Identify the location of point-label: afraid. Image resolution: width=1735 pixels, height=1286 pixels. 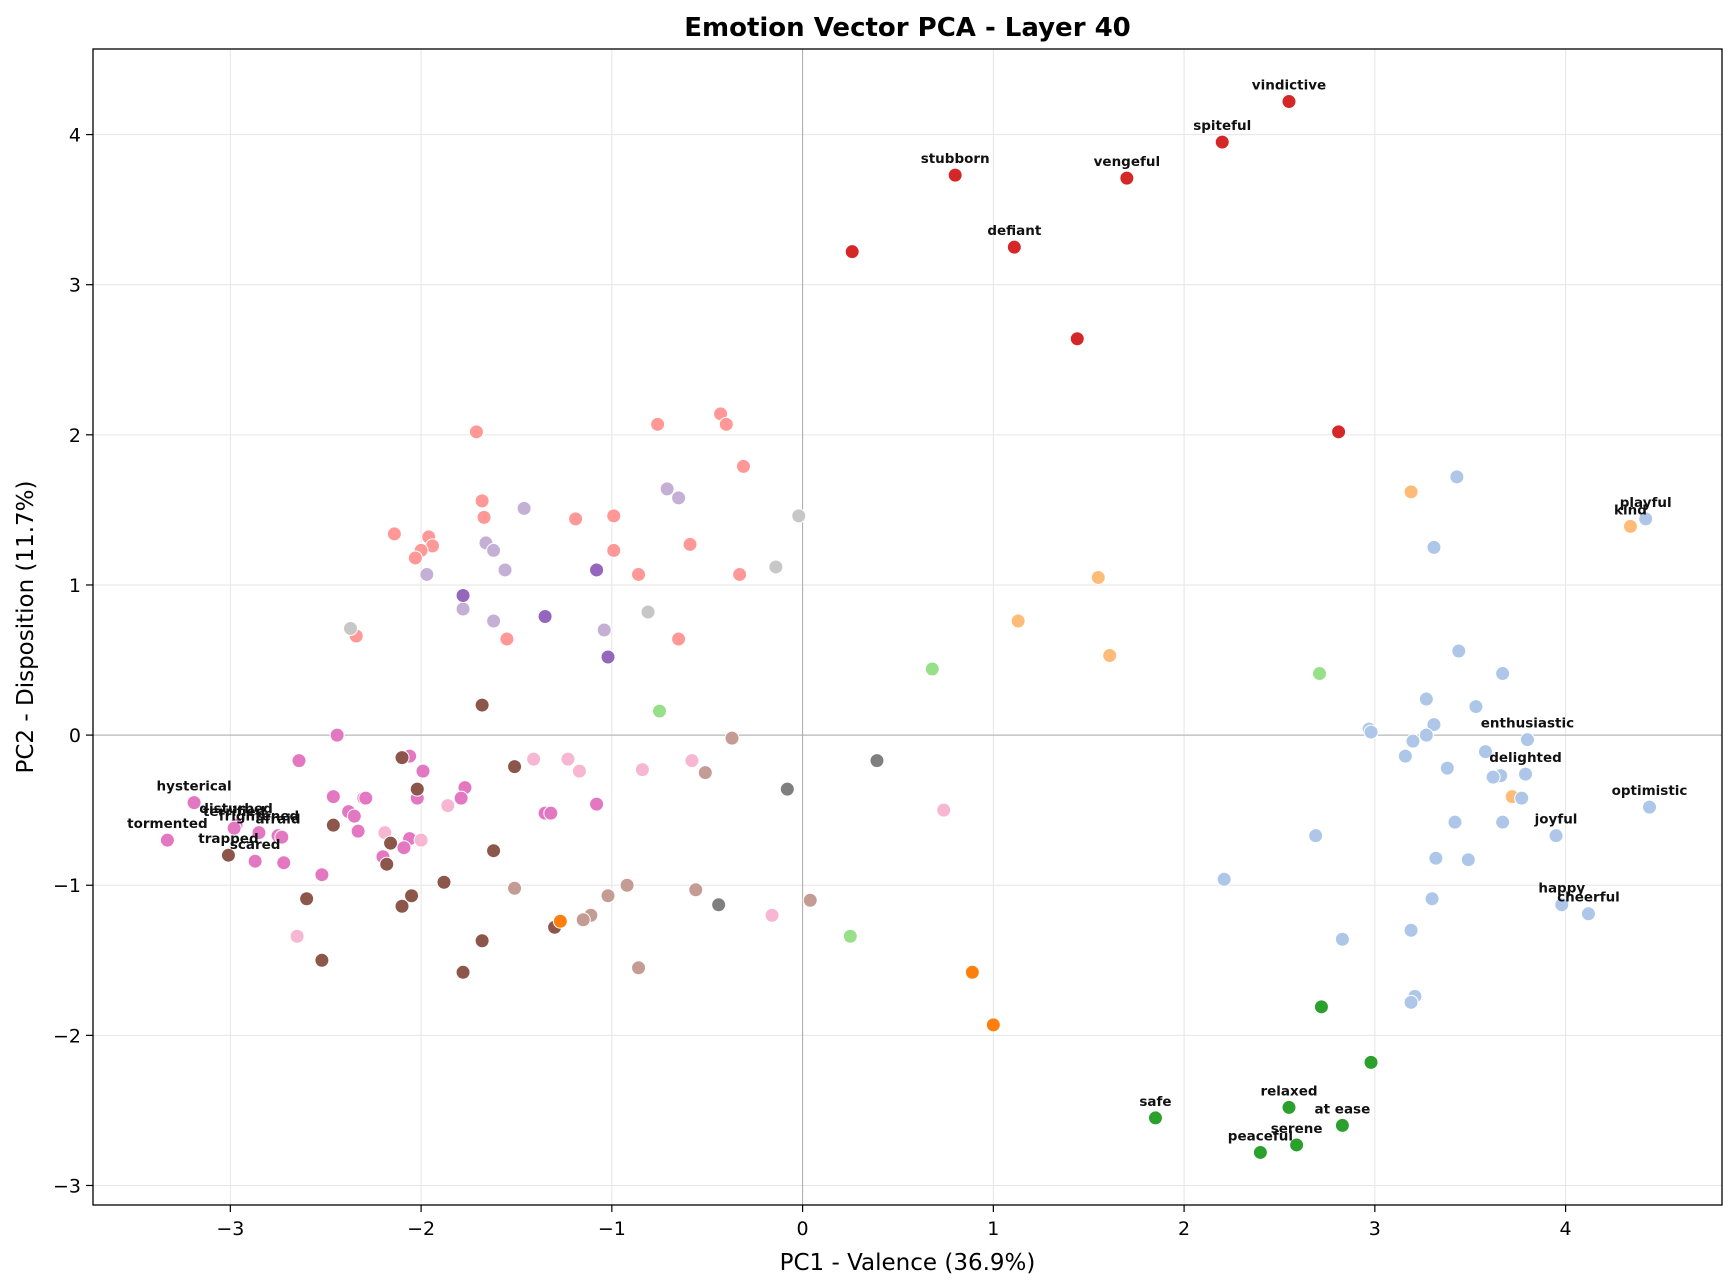
(278, 820).